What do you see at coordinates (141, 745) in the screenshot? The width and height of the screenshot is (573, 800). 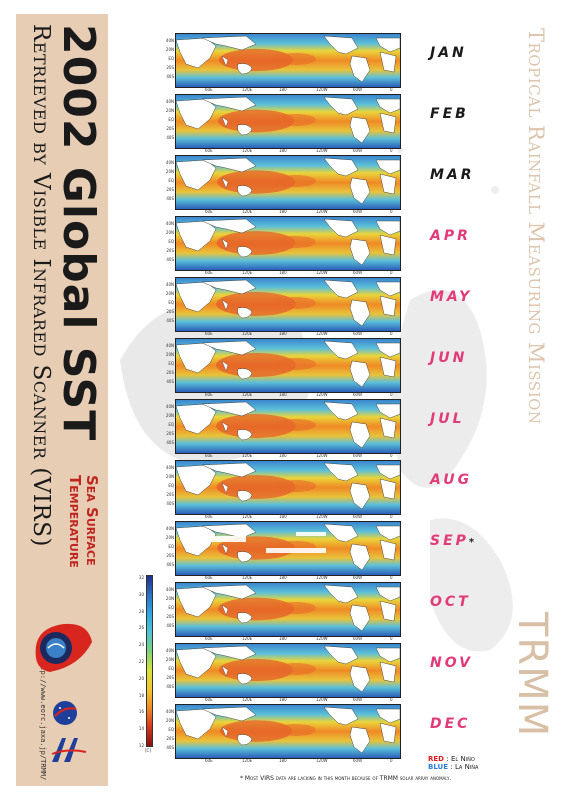 I see `colorbar-tick-label: 12` at bounding box center [141, 745].